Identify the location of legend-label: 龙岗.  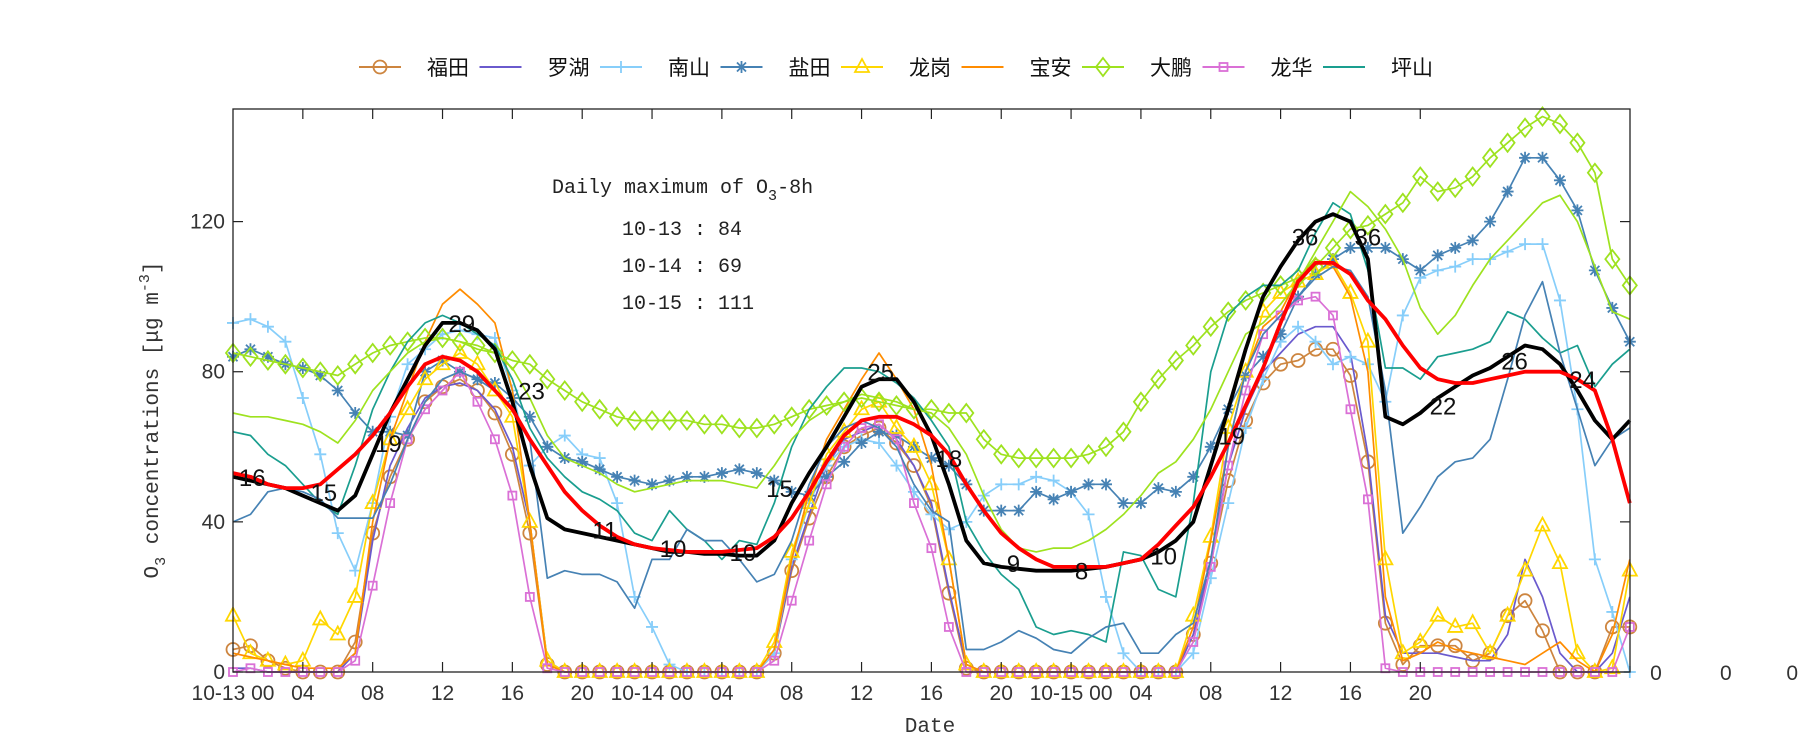
(930, 68).